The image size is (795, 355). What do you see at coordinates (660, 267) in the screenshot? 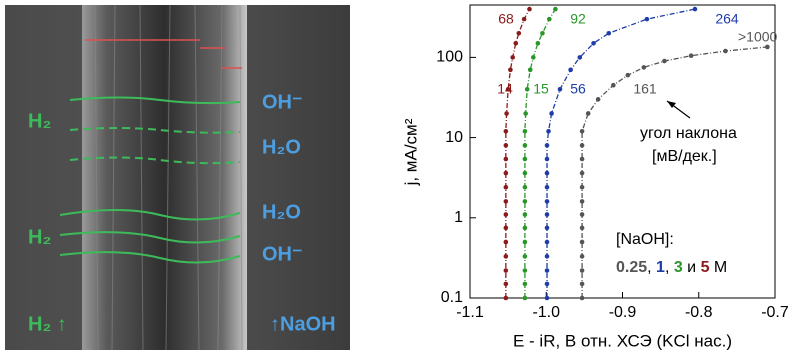
I see `legend-entry: 1` at bounding box center [660, 267].